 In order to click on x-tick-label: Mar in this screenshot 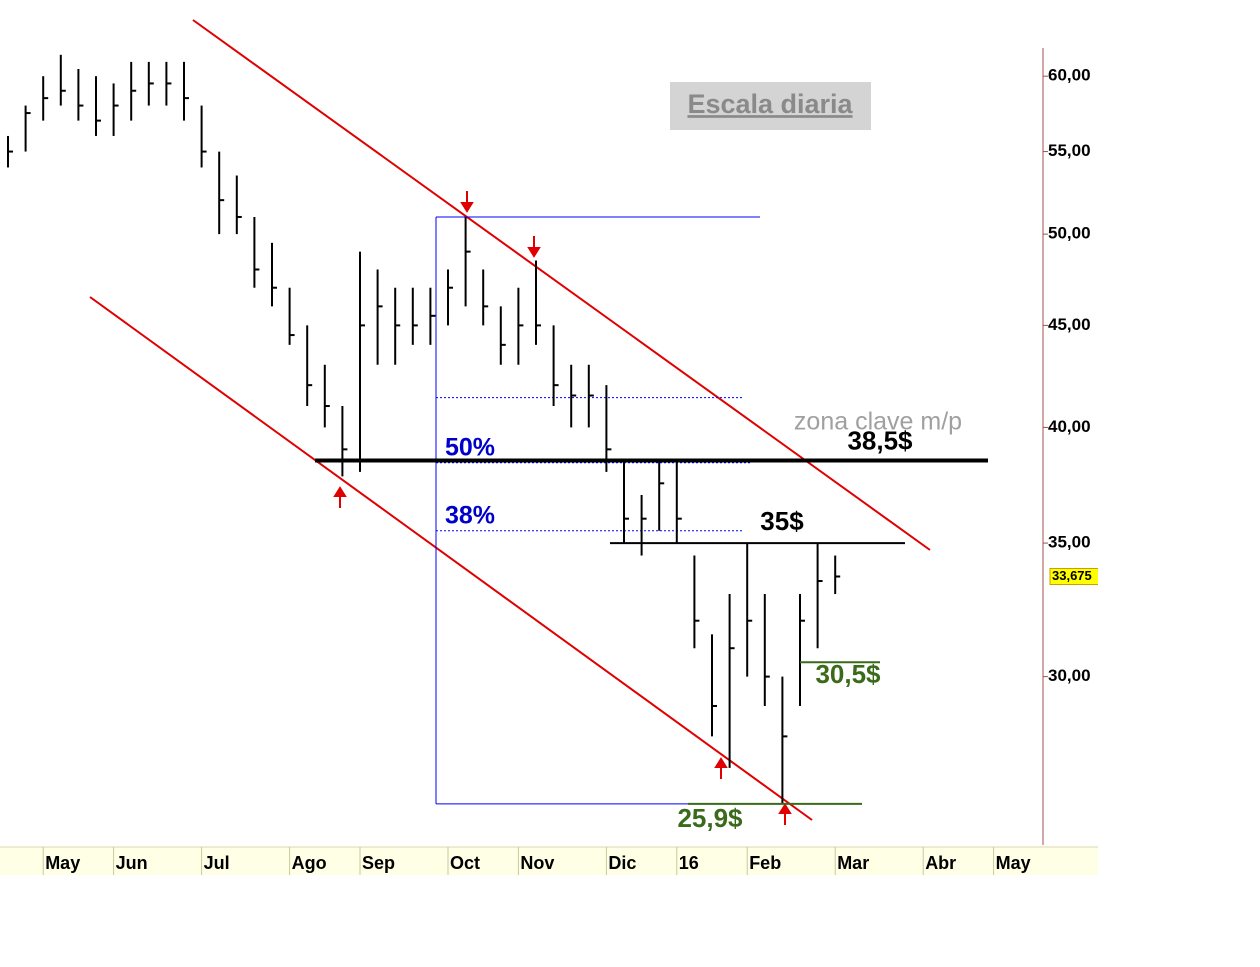, I will do `click(853, 863)`.